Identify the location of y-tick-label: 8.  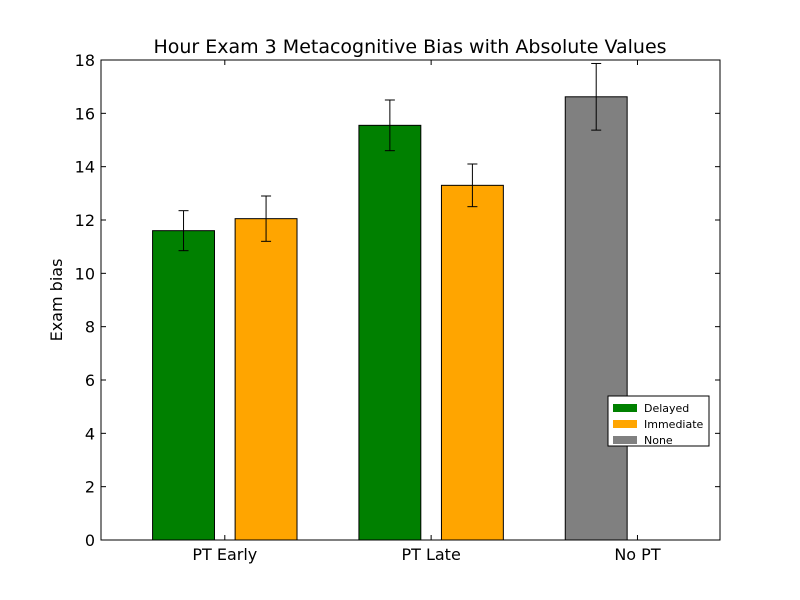
(90, 327).